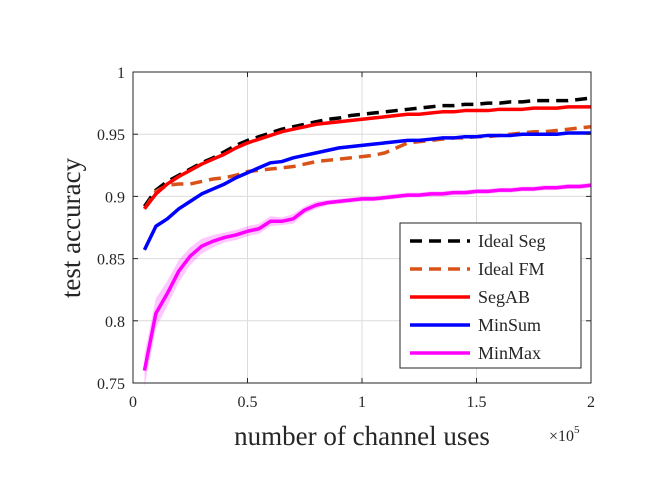 Image resolution: width=658 pixels, height=484 pixels. Describe the element at coordinates (504, 297) in the screenshot. I see `legend-label-segab: SegAB` at that location.